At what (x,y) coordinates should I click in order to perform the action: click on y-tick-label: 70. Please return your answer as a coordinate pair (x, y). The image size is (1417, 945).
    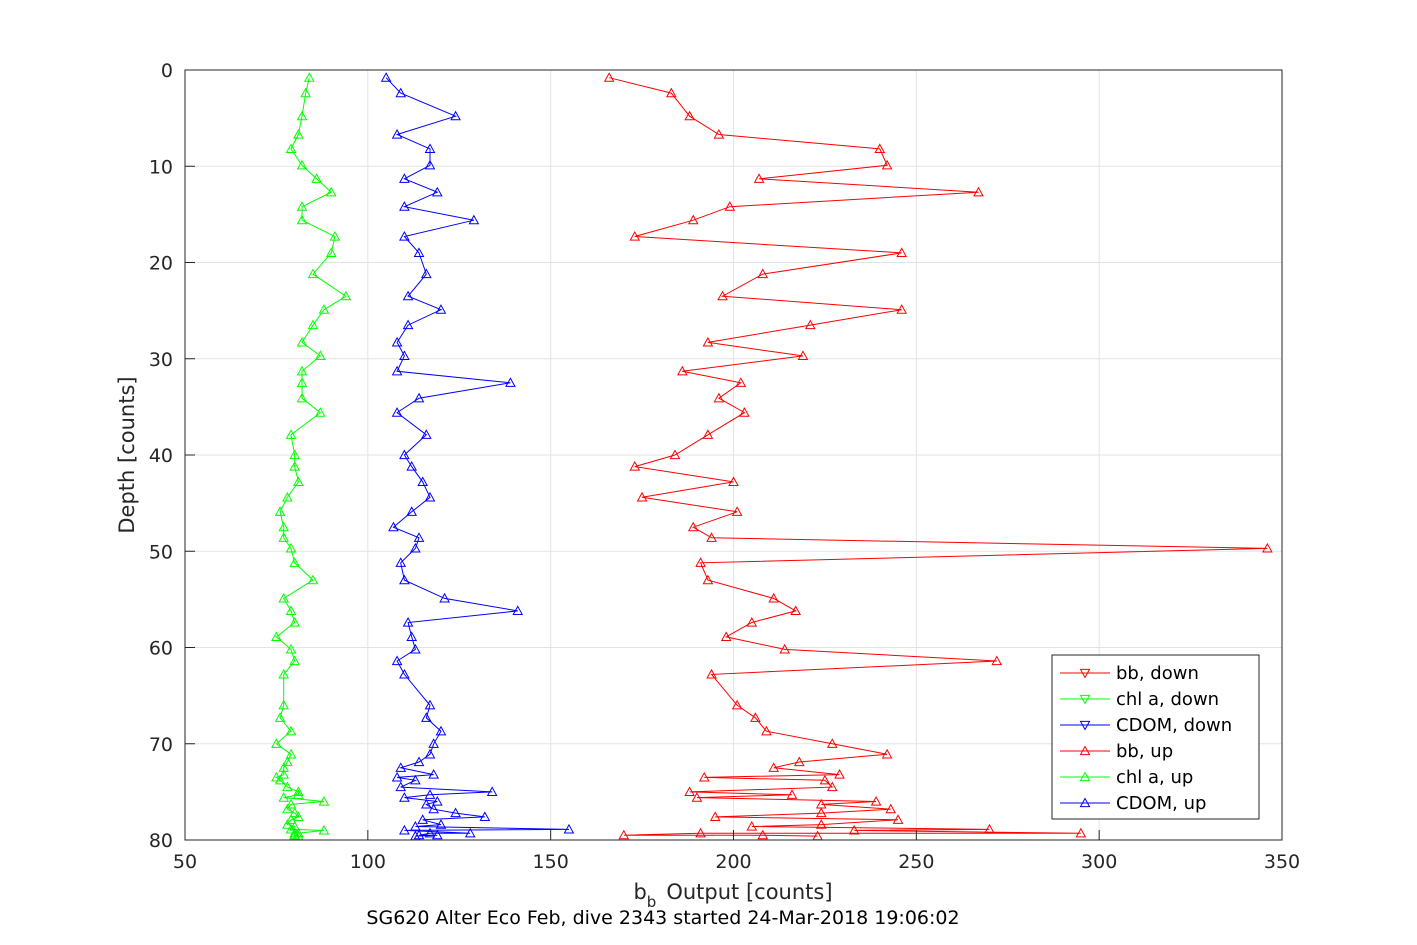
    Looking at the image, I should click on (161, 745).